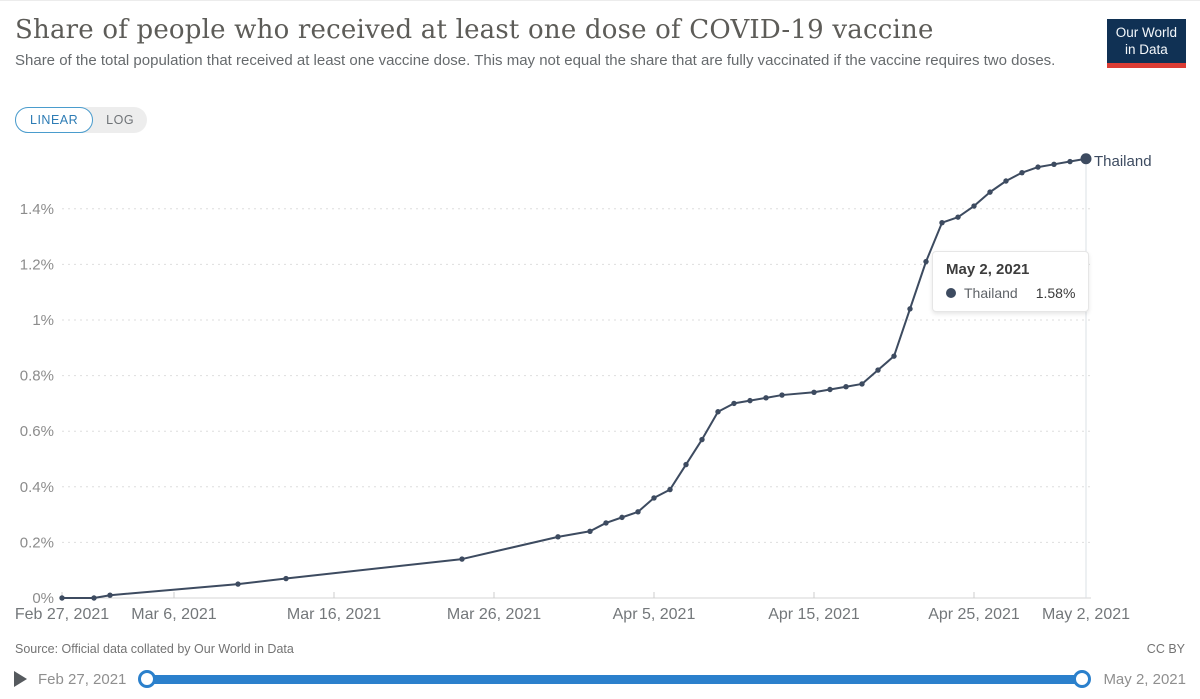 The height and width of the screenshot is (699, 1200). I want to click on svg-text: Apr 15, 2021, so click(814, 614).